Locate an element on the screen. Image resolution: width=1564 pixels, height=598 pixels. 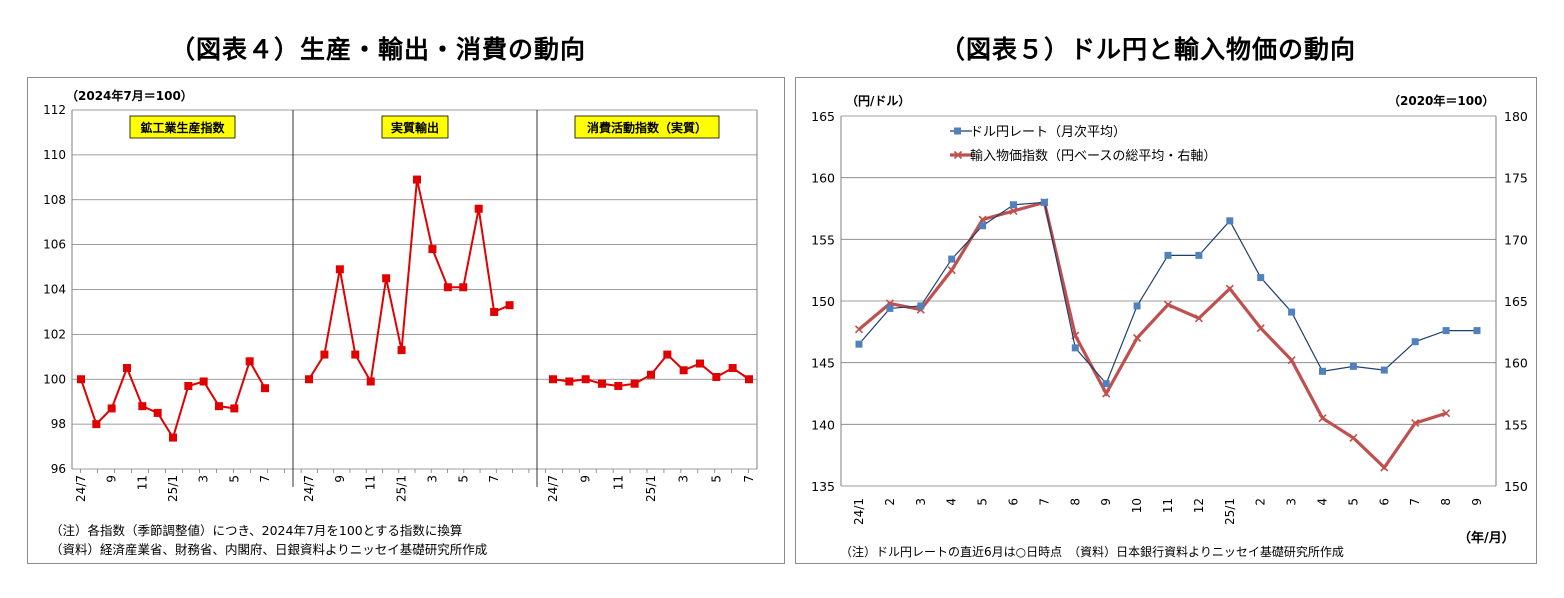
chart4-unit-note: （2024年7月＝100） is located at coordinates (129, 95).